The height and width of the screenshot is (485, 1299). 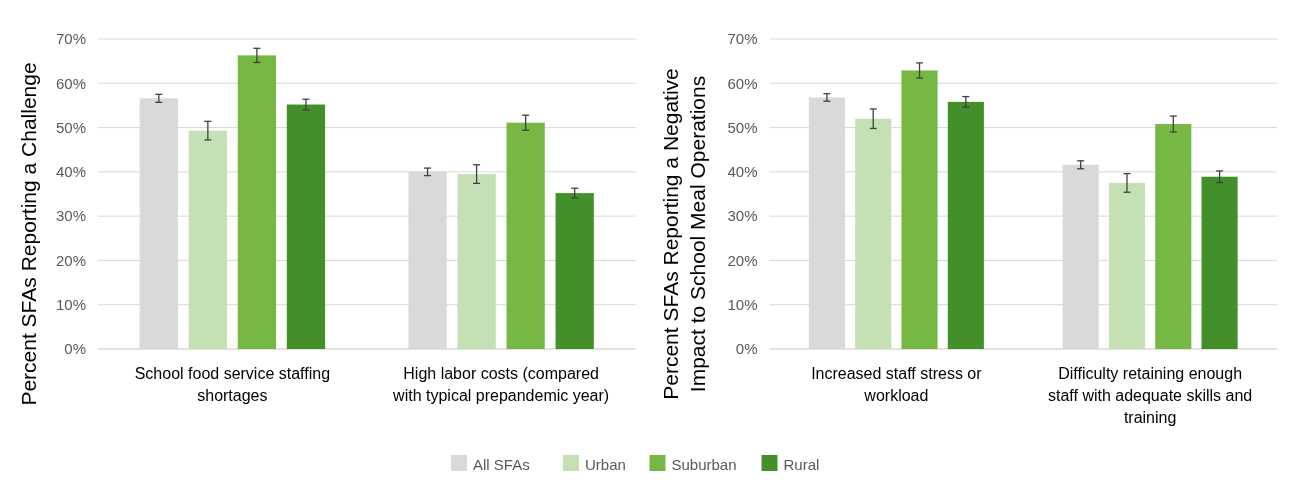 What do you see at coordinates (801, 464) in the screenshot?
I see `legend-label: Rural` at bounding box center [801, 464].